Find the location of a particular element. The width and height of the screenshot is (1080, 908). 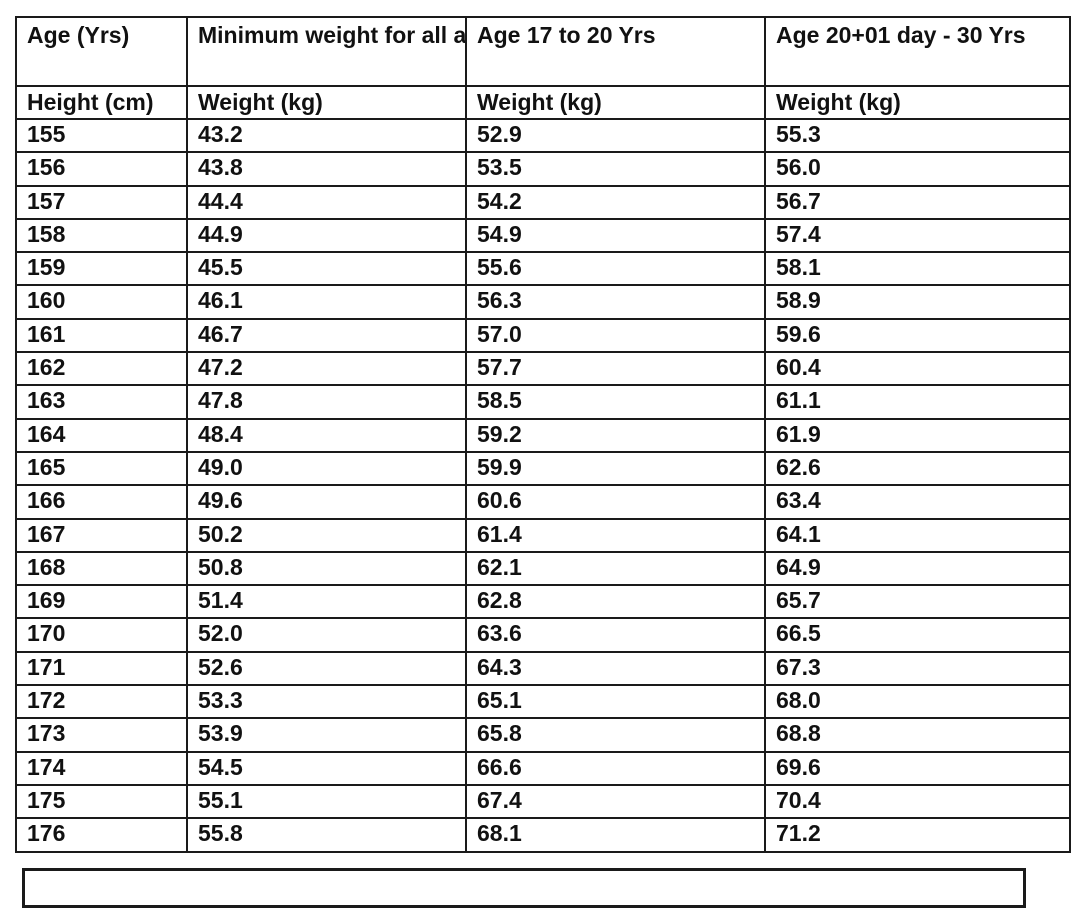

cell-height: 176 is located at coordinates (101, 835).